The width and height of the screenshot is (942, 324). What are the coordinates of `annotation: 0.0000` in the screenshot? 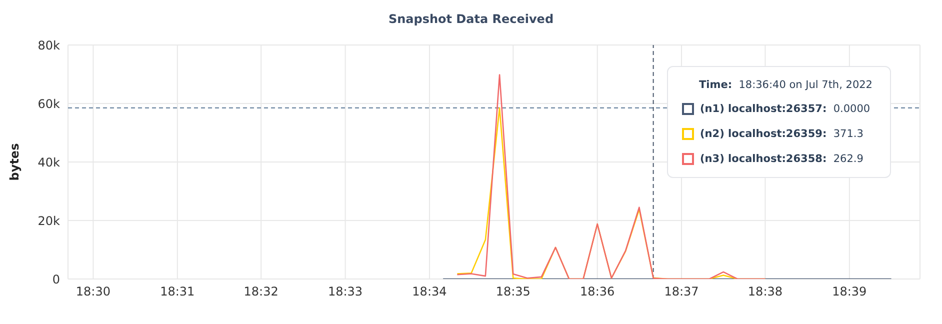 It's located at (851, 109).